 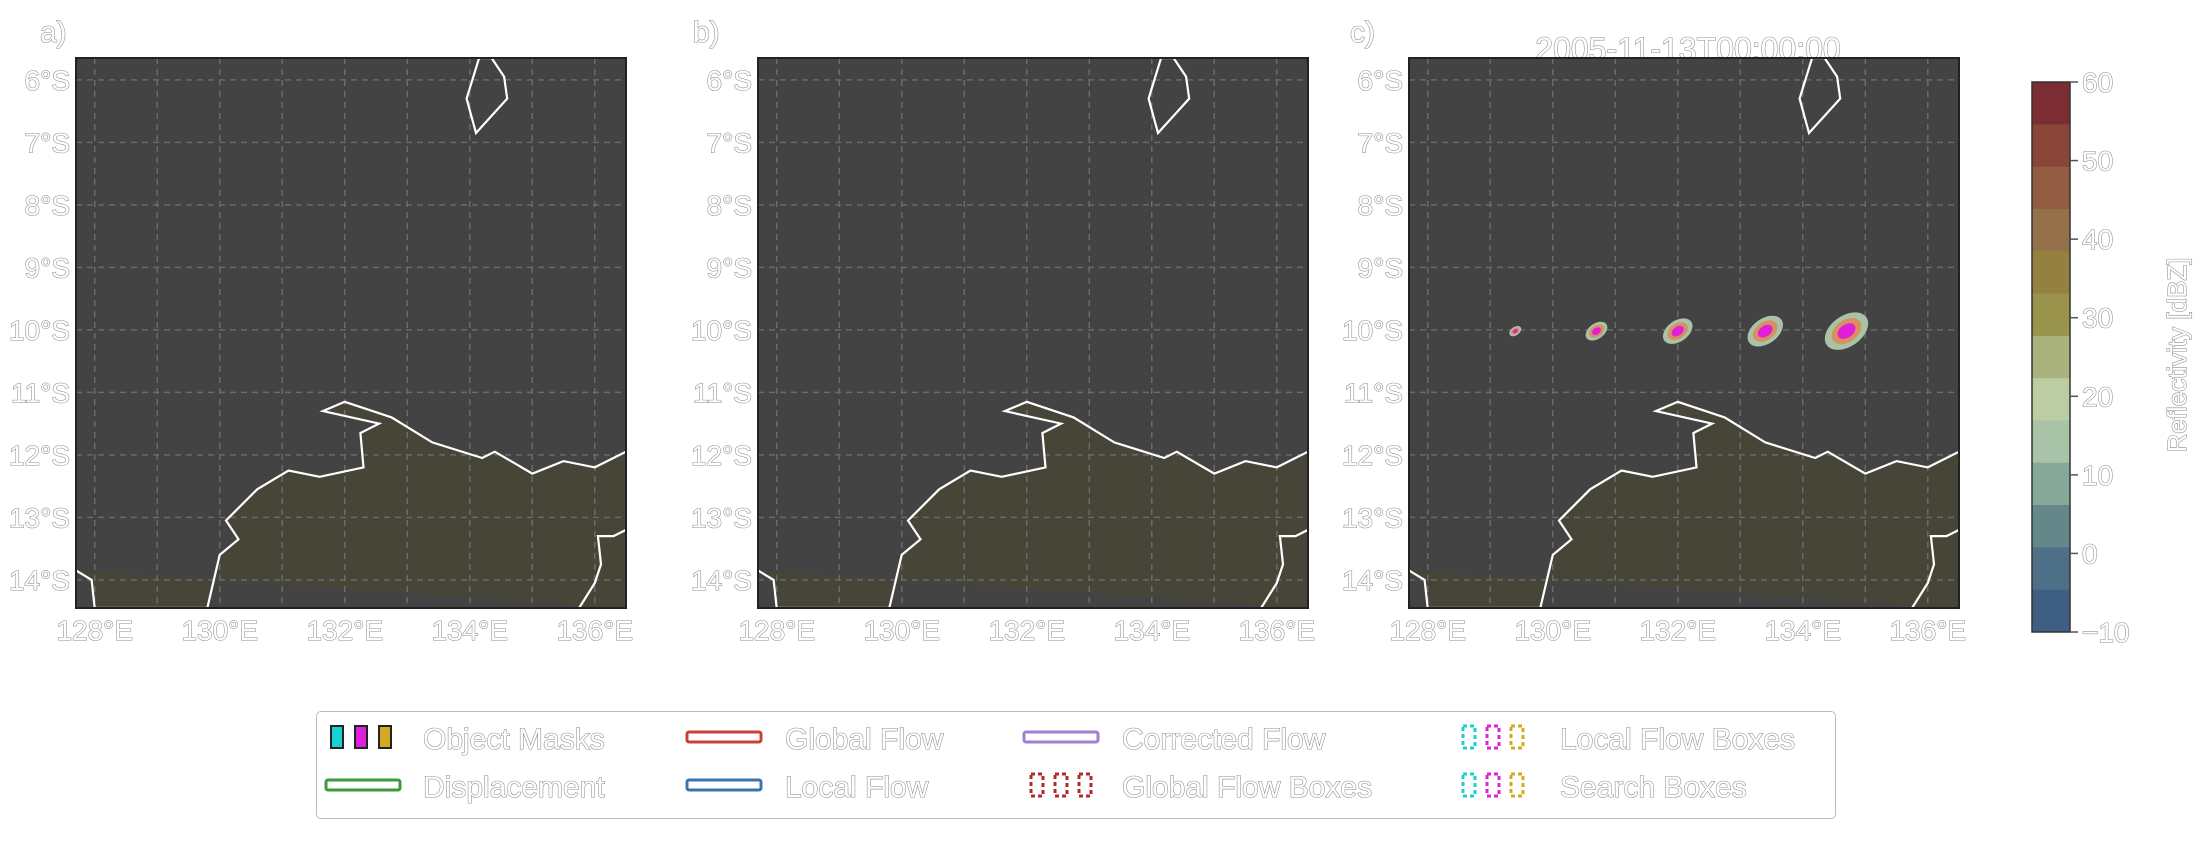 I want to click on coastline-east, so click(x=1935, y=569).